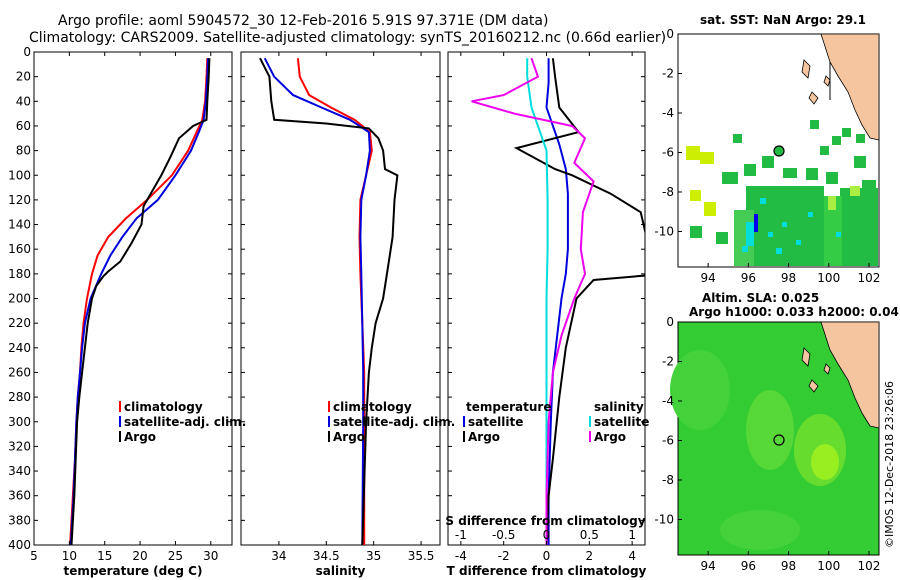 This screenshot has width=900, height=580. I want to click on x-tick-label: 5, so click(34, 556).